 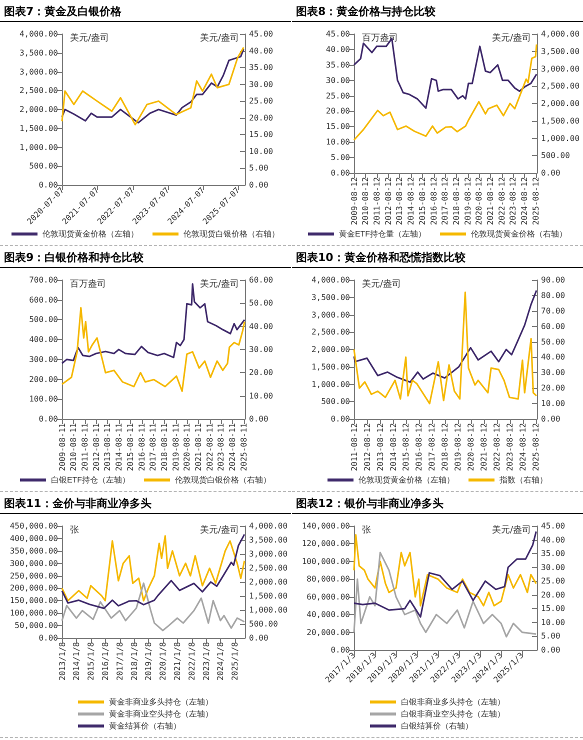 What do you see at coordinates (261, 101) in the screenshot?
I see `y2-tick-label: 25.00` at bounding box center [261, 101].